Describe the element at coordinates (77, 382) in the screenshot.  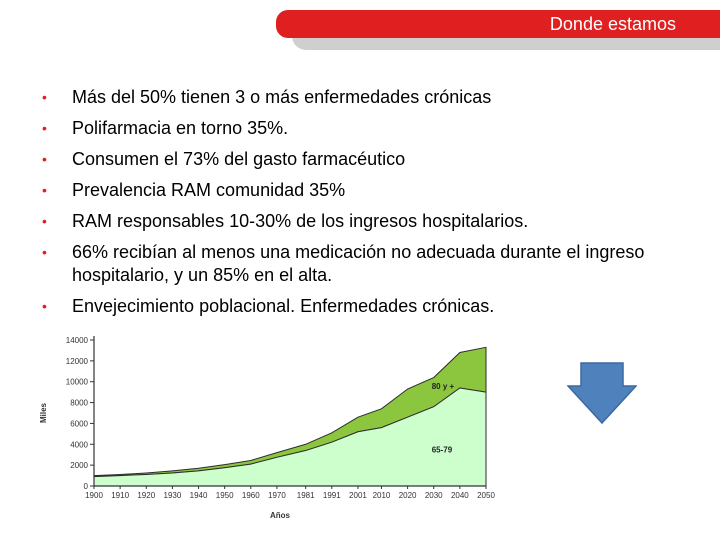
I see `y-tick-label: 10000` at that location.